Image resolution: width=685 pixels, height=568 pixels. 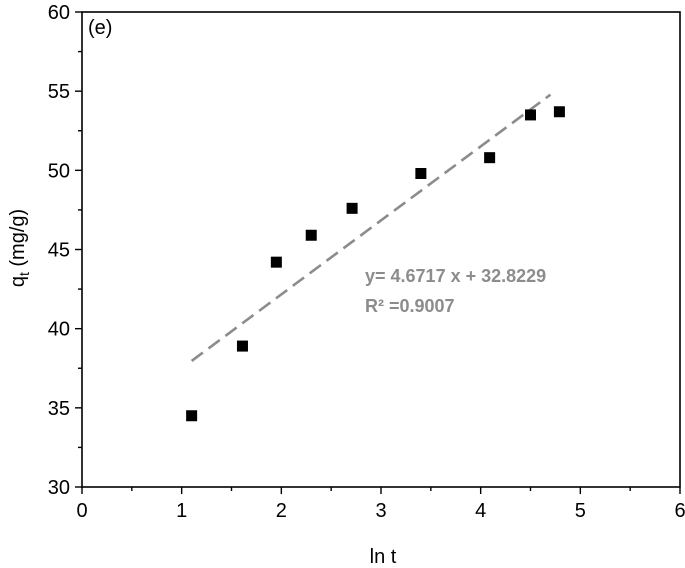 I want to click on x-tick-label: 2, so click(x=281, y=511).